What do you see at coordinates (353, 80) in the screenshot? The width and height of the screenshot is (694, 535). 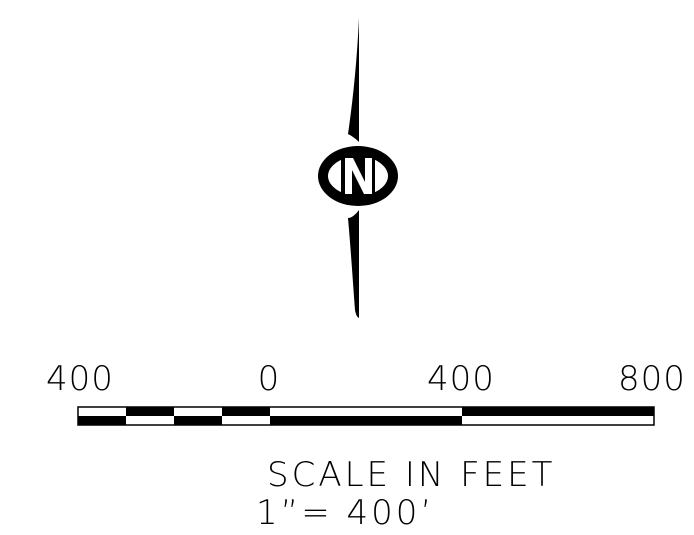 I see `north-arrow-upper-needle` at bounding box center [353, 80].